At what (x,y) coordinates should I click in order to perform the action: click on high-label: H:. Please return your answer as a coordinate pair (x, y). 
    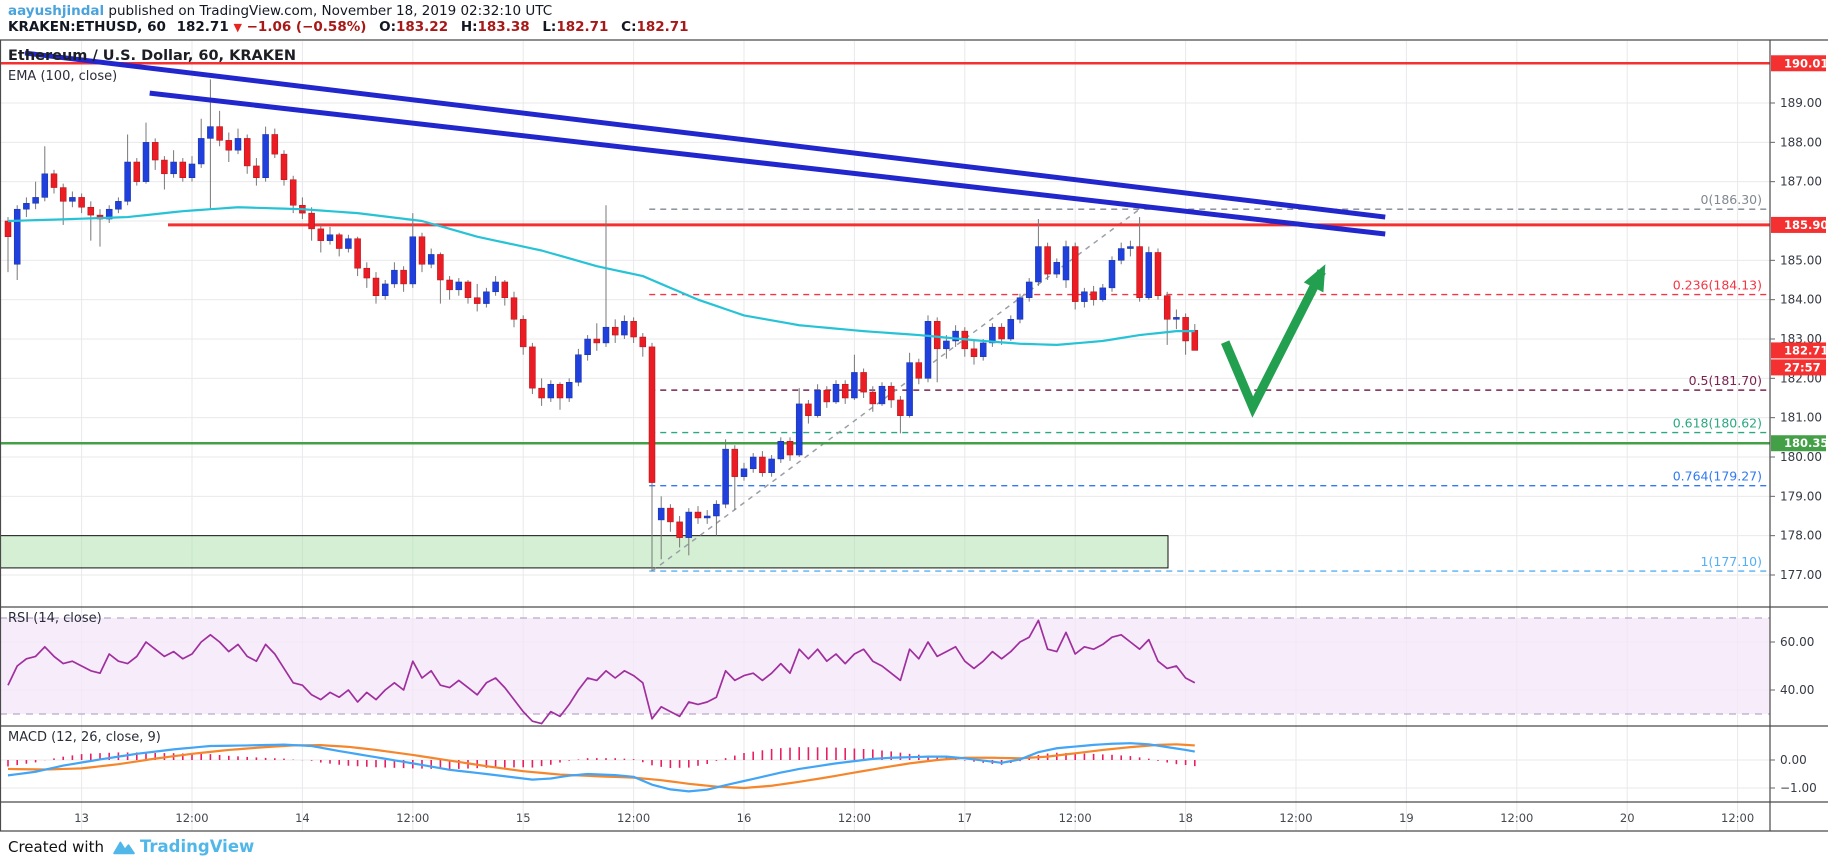
    Looking at the image, I should click on (469, 27).